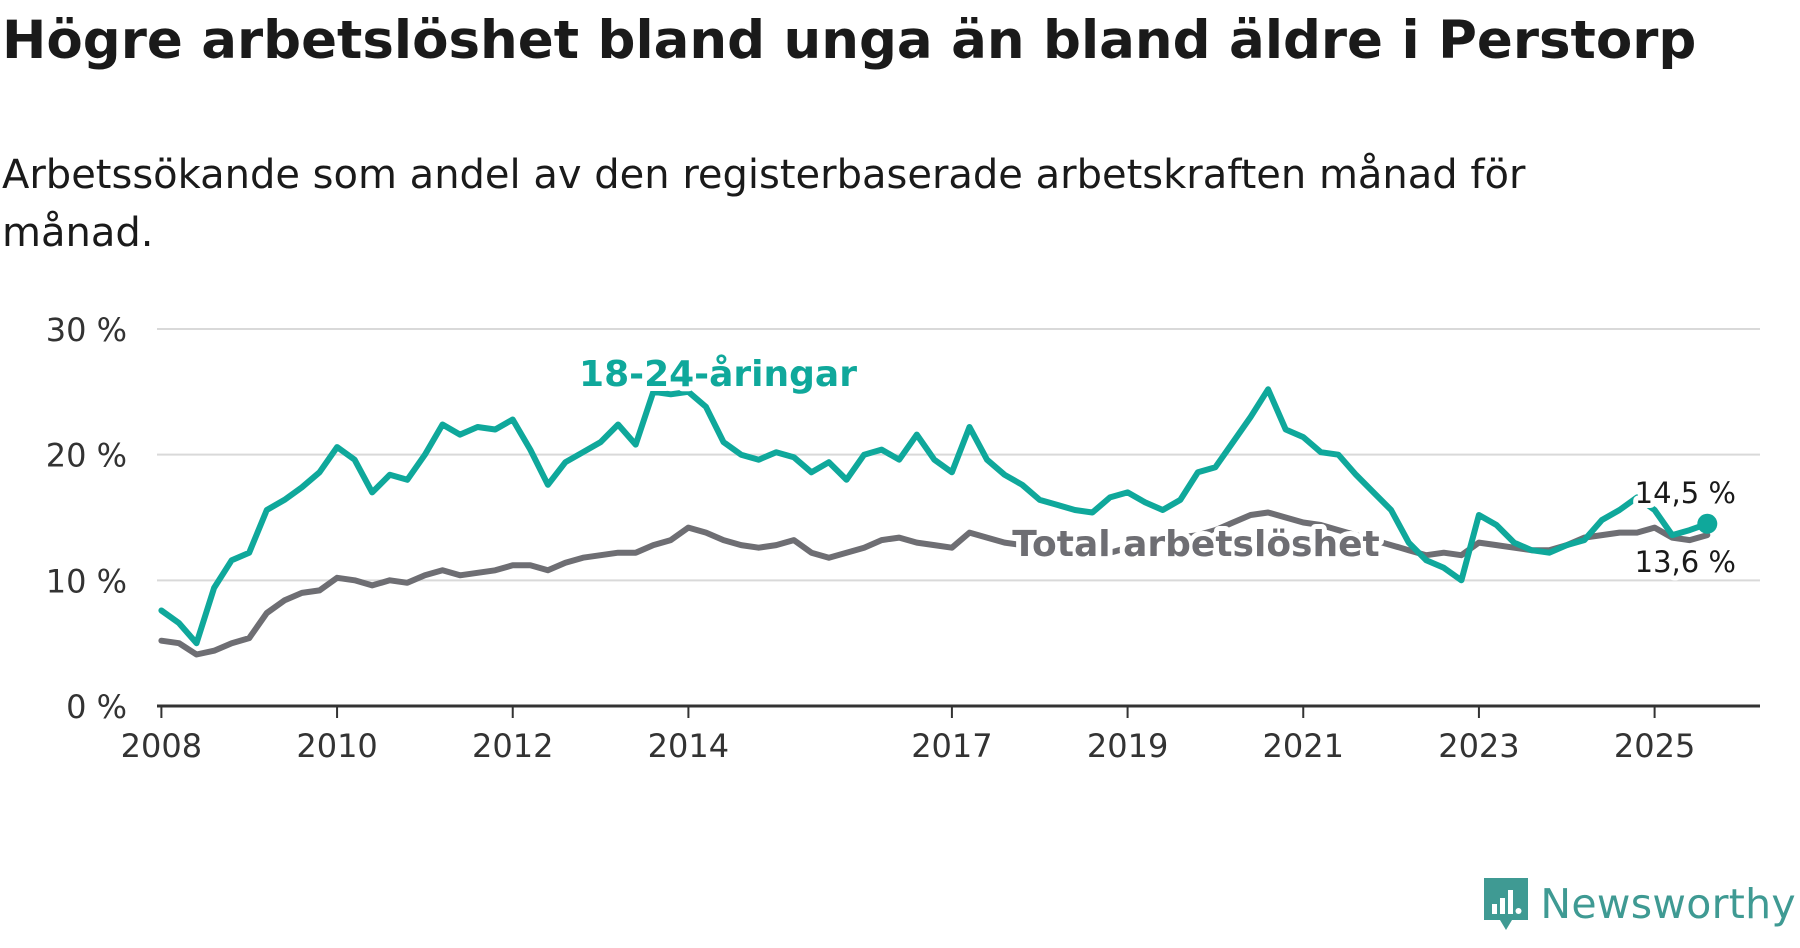  Describe the element at coordinates (1506, 904) in the screenshot. I see `newsworthy-logo-icon` at that location.